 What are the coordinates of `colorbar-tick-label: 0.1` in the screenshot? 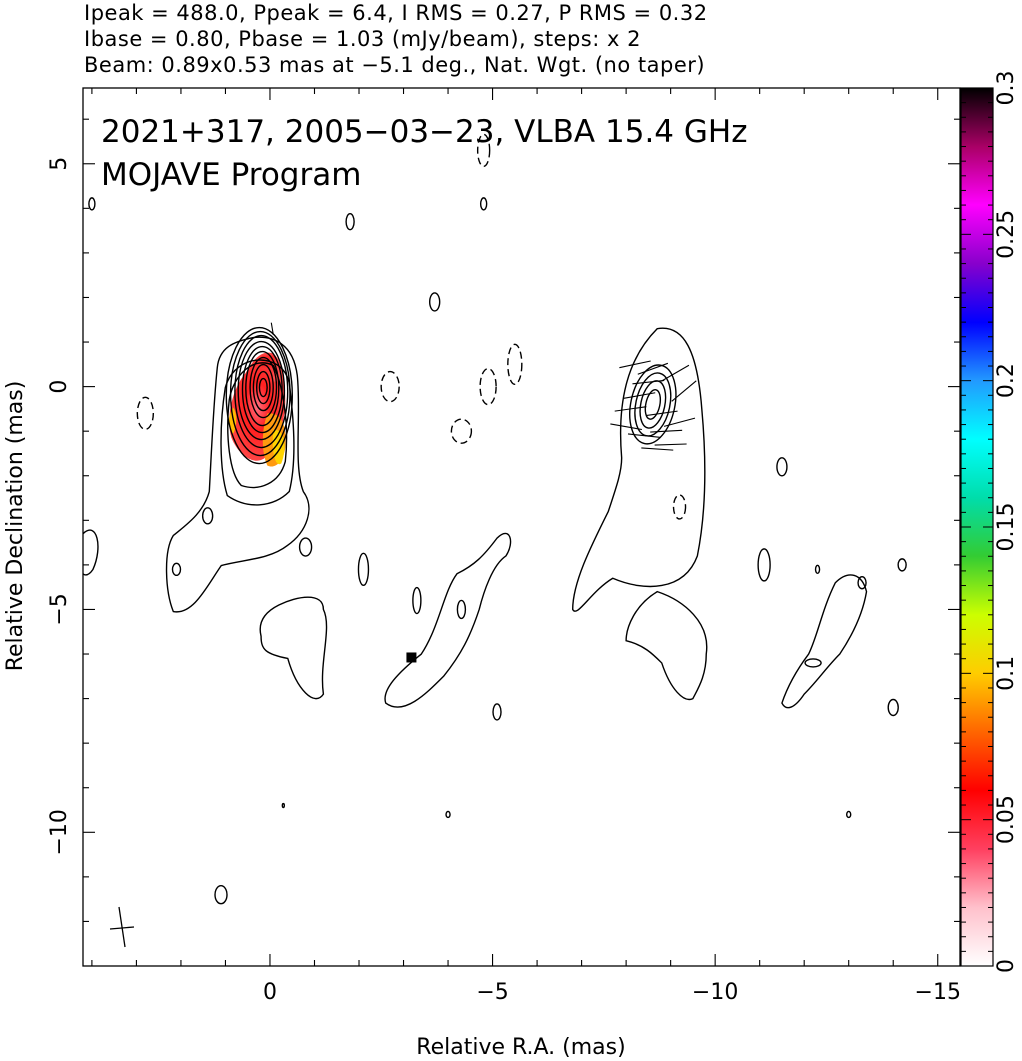 It's located at (1006, 673).